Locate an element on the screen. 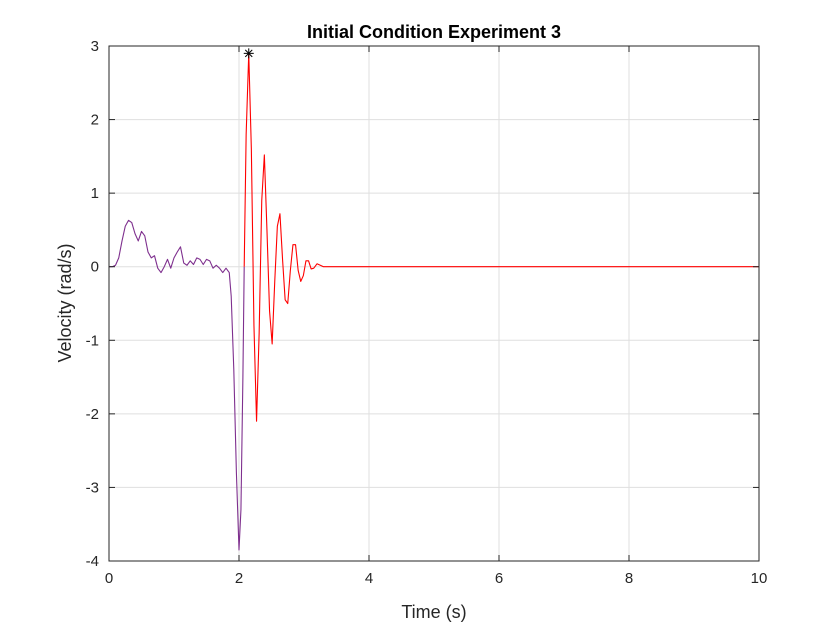 This screenshot has height=635, width=840. x-tick-label: 2 is located at coordinates (239, 578).